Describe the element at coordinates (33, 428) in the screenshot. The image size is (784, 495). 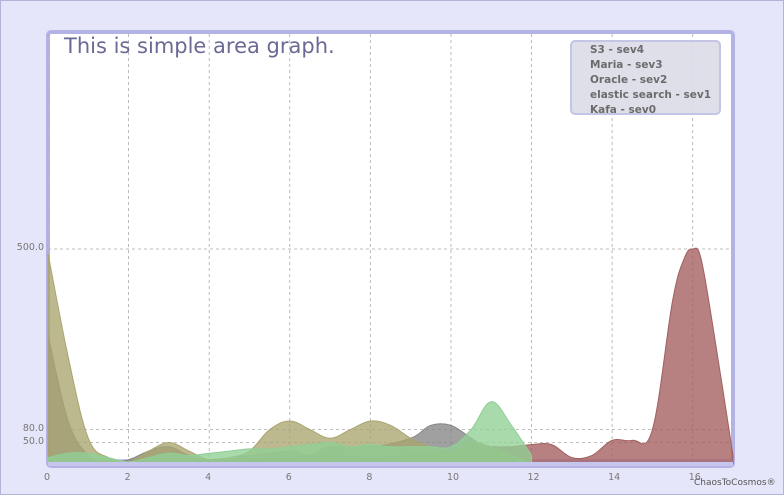
I see `y-tick-label-1: 80.0` at that location.